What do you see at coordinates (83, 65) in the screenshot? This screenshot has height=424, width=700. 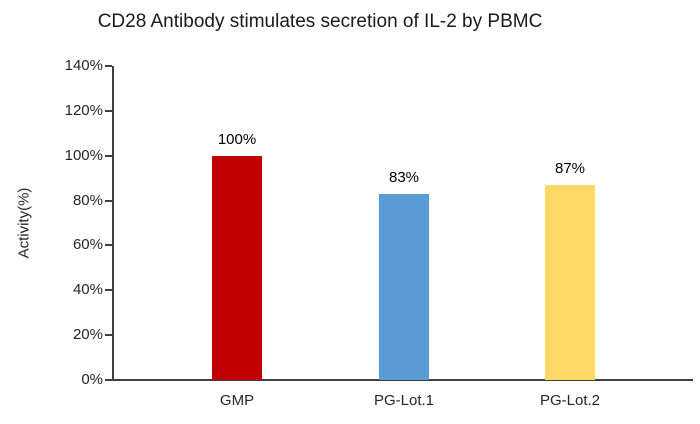 I see `y-tick-label: 140%` at bounding box center [83, 65].